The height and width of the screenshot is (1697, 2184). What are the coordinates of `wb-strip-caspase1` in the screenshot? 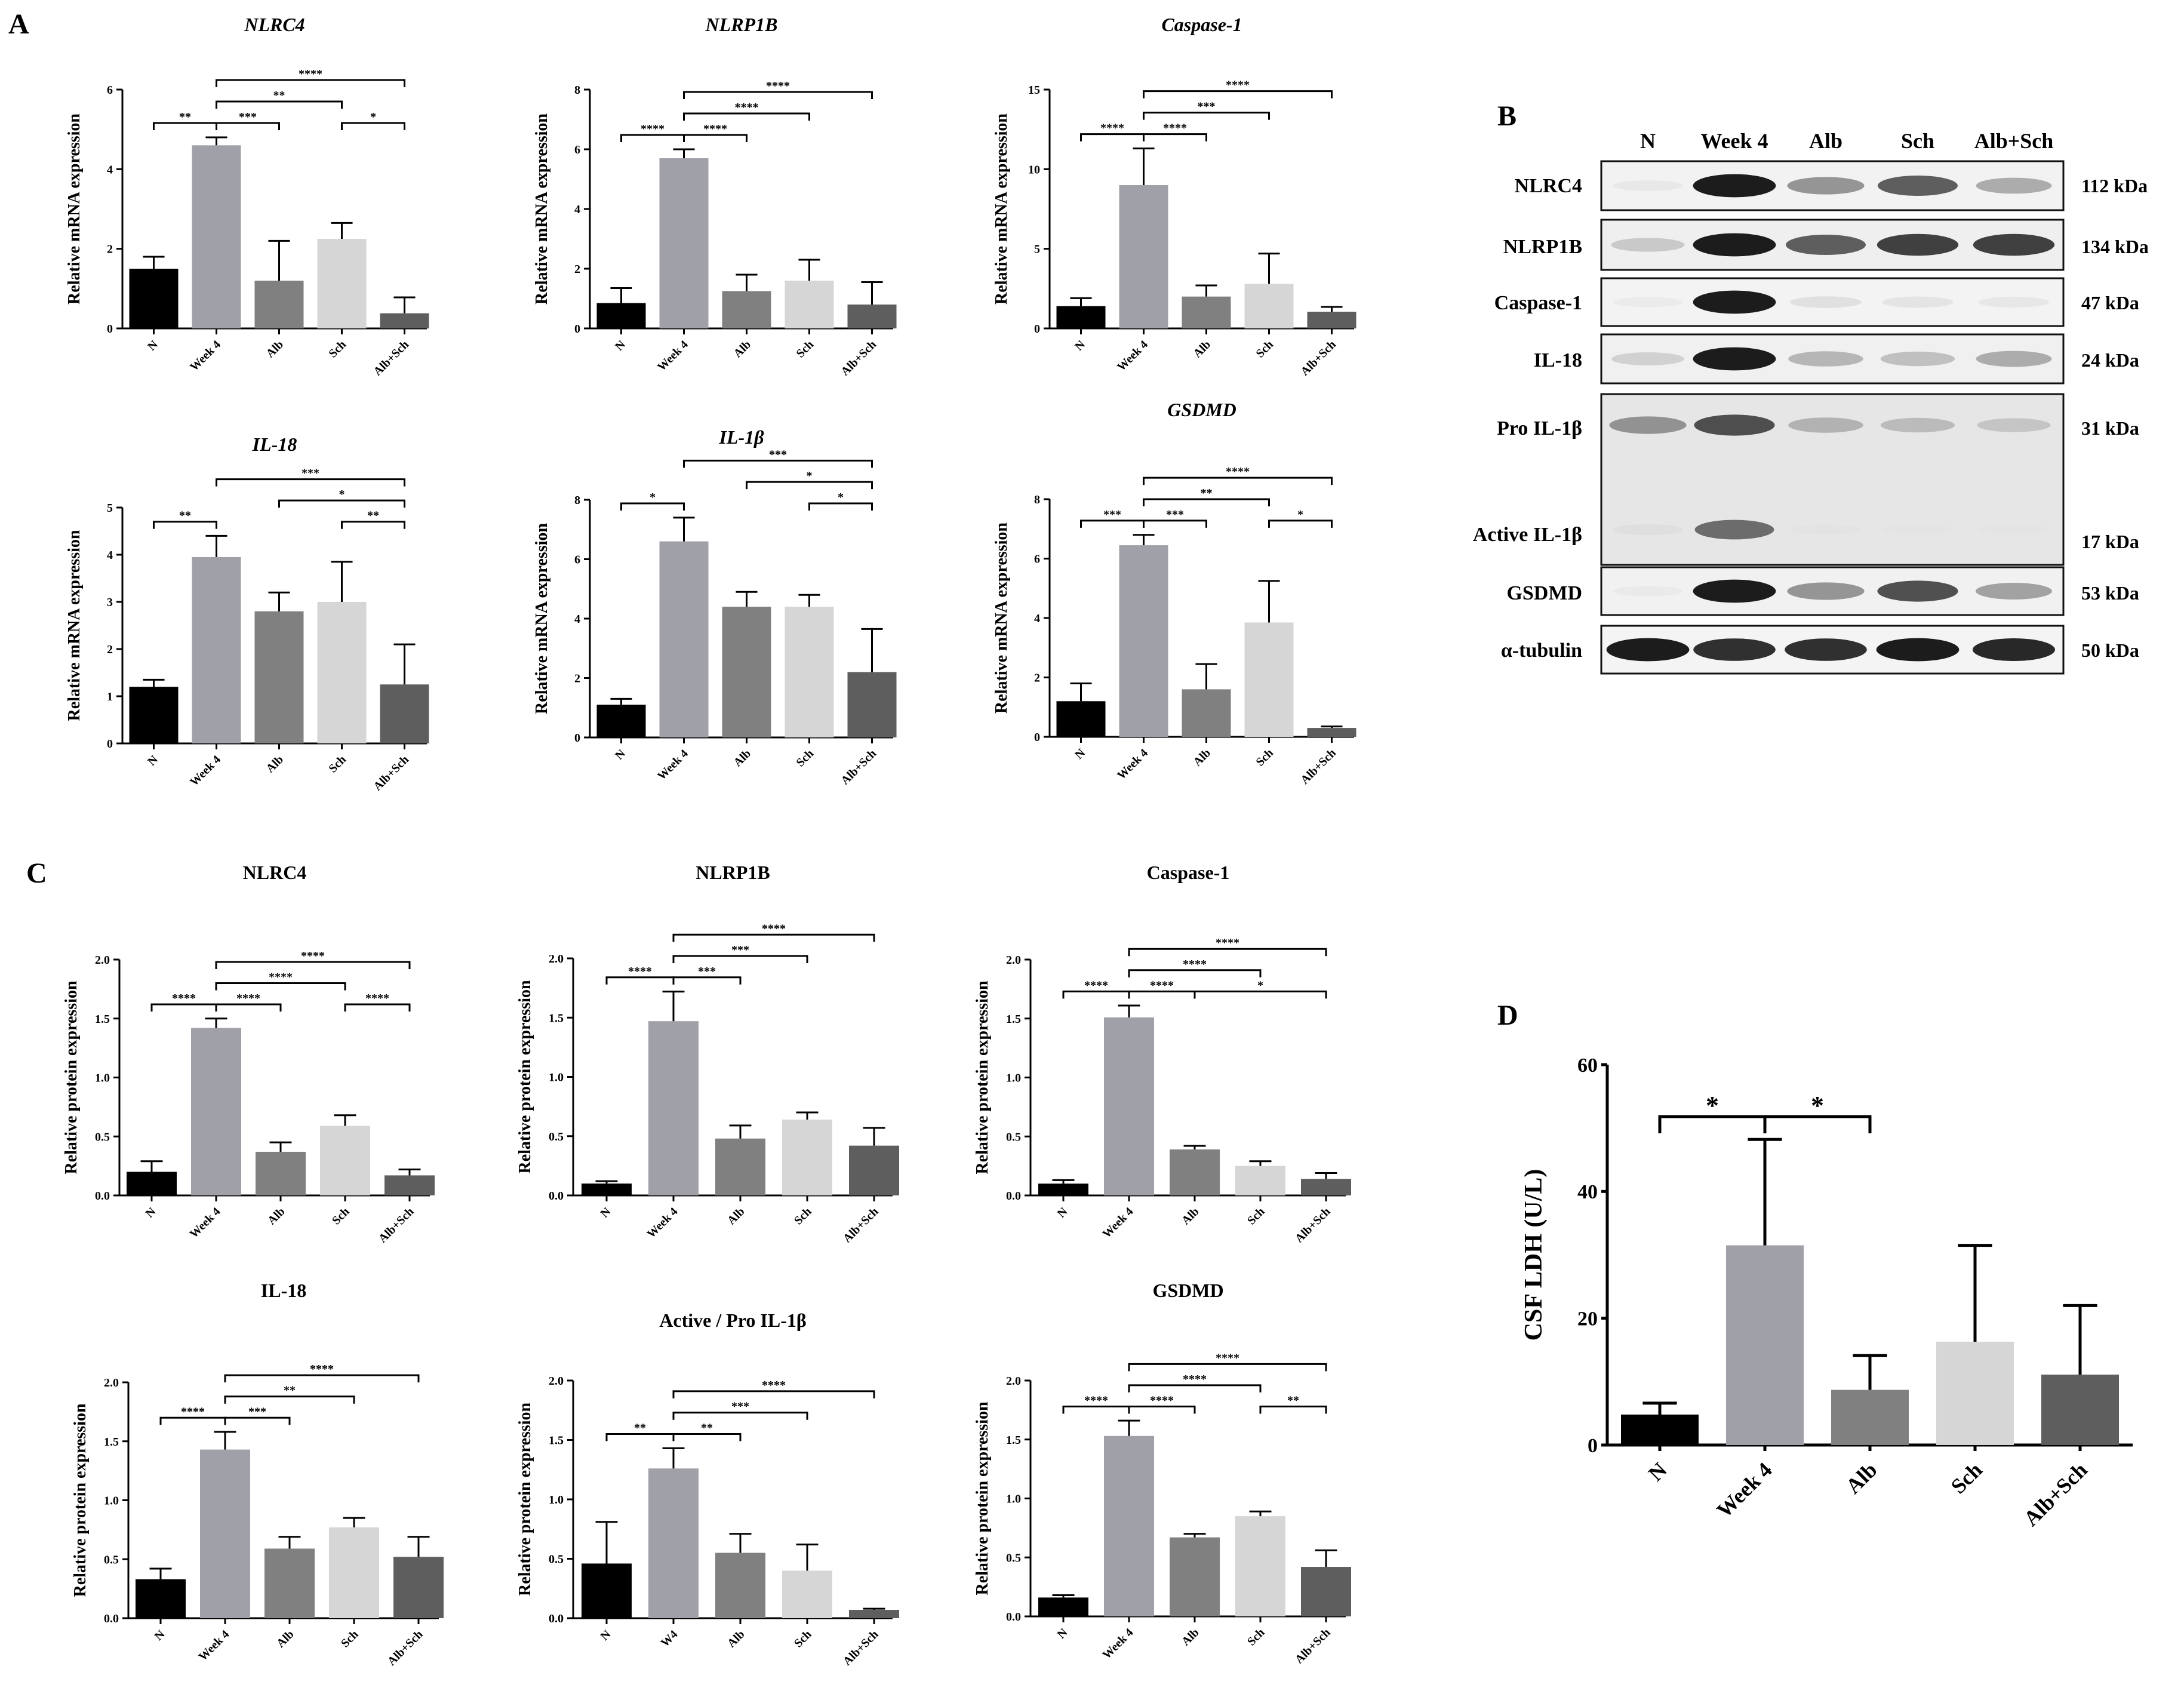 It's located at (1832, 302).